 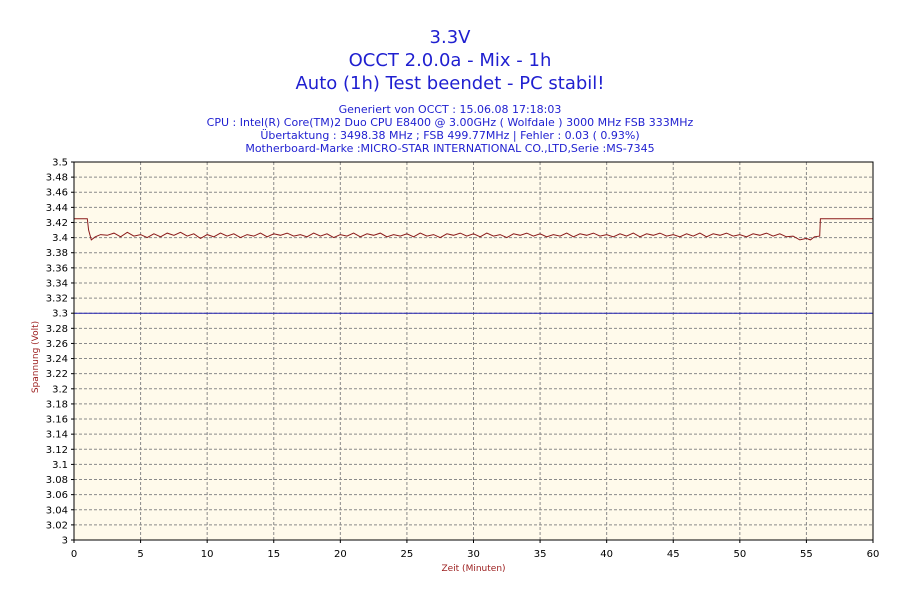 I want to click on x-tick-label: 30, so click(x=473, y=554).